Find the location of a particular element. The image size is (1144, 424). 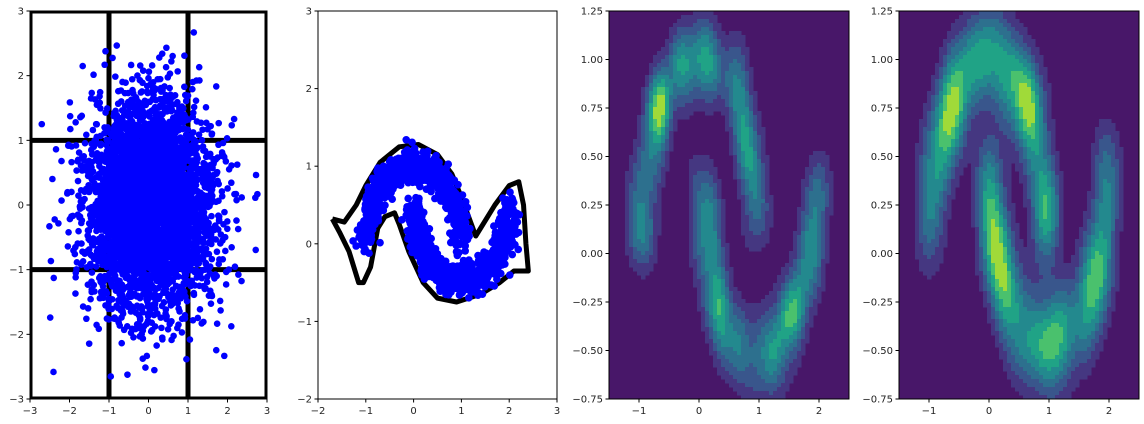

y-tick-label: 3 is located at coordinates (21, 12).